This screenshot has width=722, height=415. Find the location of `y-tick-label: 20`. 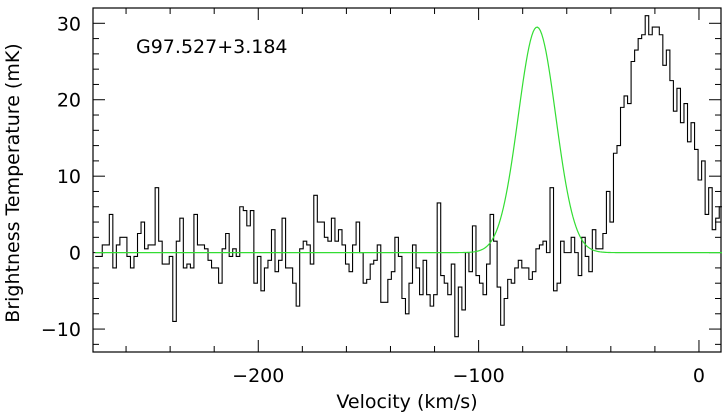

y-tick-label: 20 is located at coordinates (69, 101).